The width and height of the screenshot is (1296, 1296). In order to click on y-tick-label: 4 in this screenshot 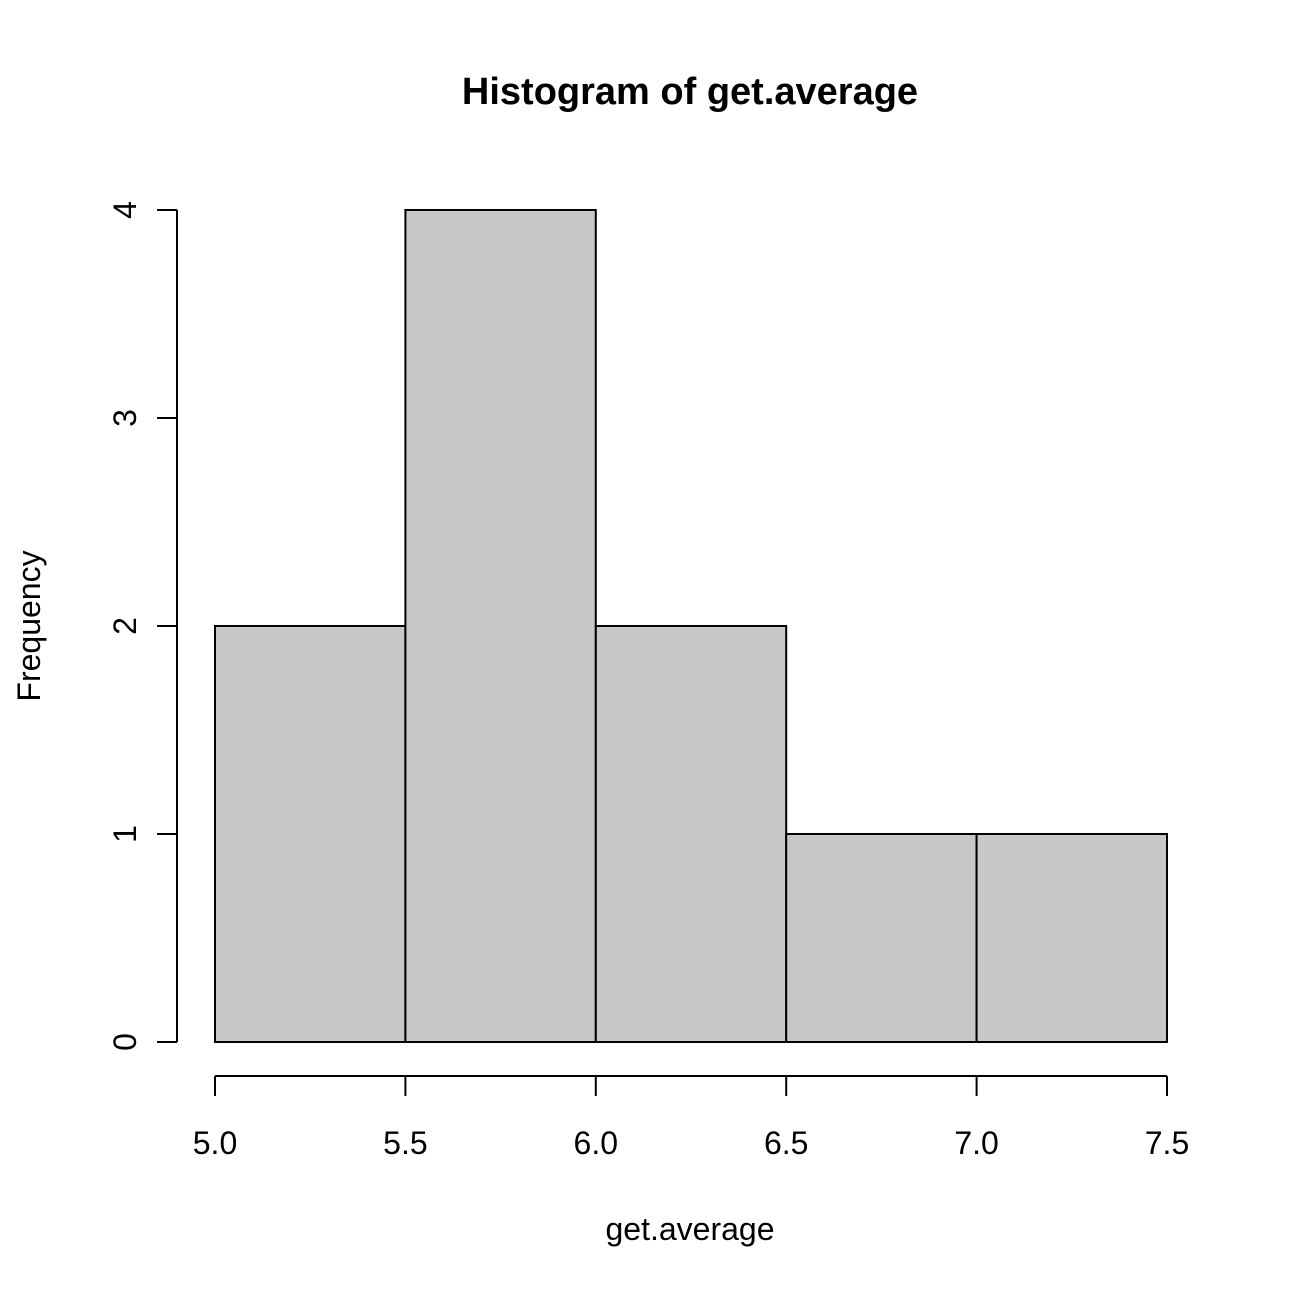, I will do `click(125, 210)`.